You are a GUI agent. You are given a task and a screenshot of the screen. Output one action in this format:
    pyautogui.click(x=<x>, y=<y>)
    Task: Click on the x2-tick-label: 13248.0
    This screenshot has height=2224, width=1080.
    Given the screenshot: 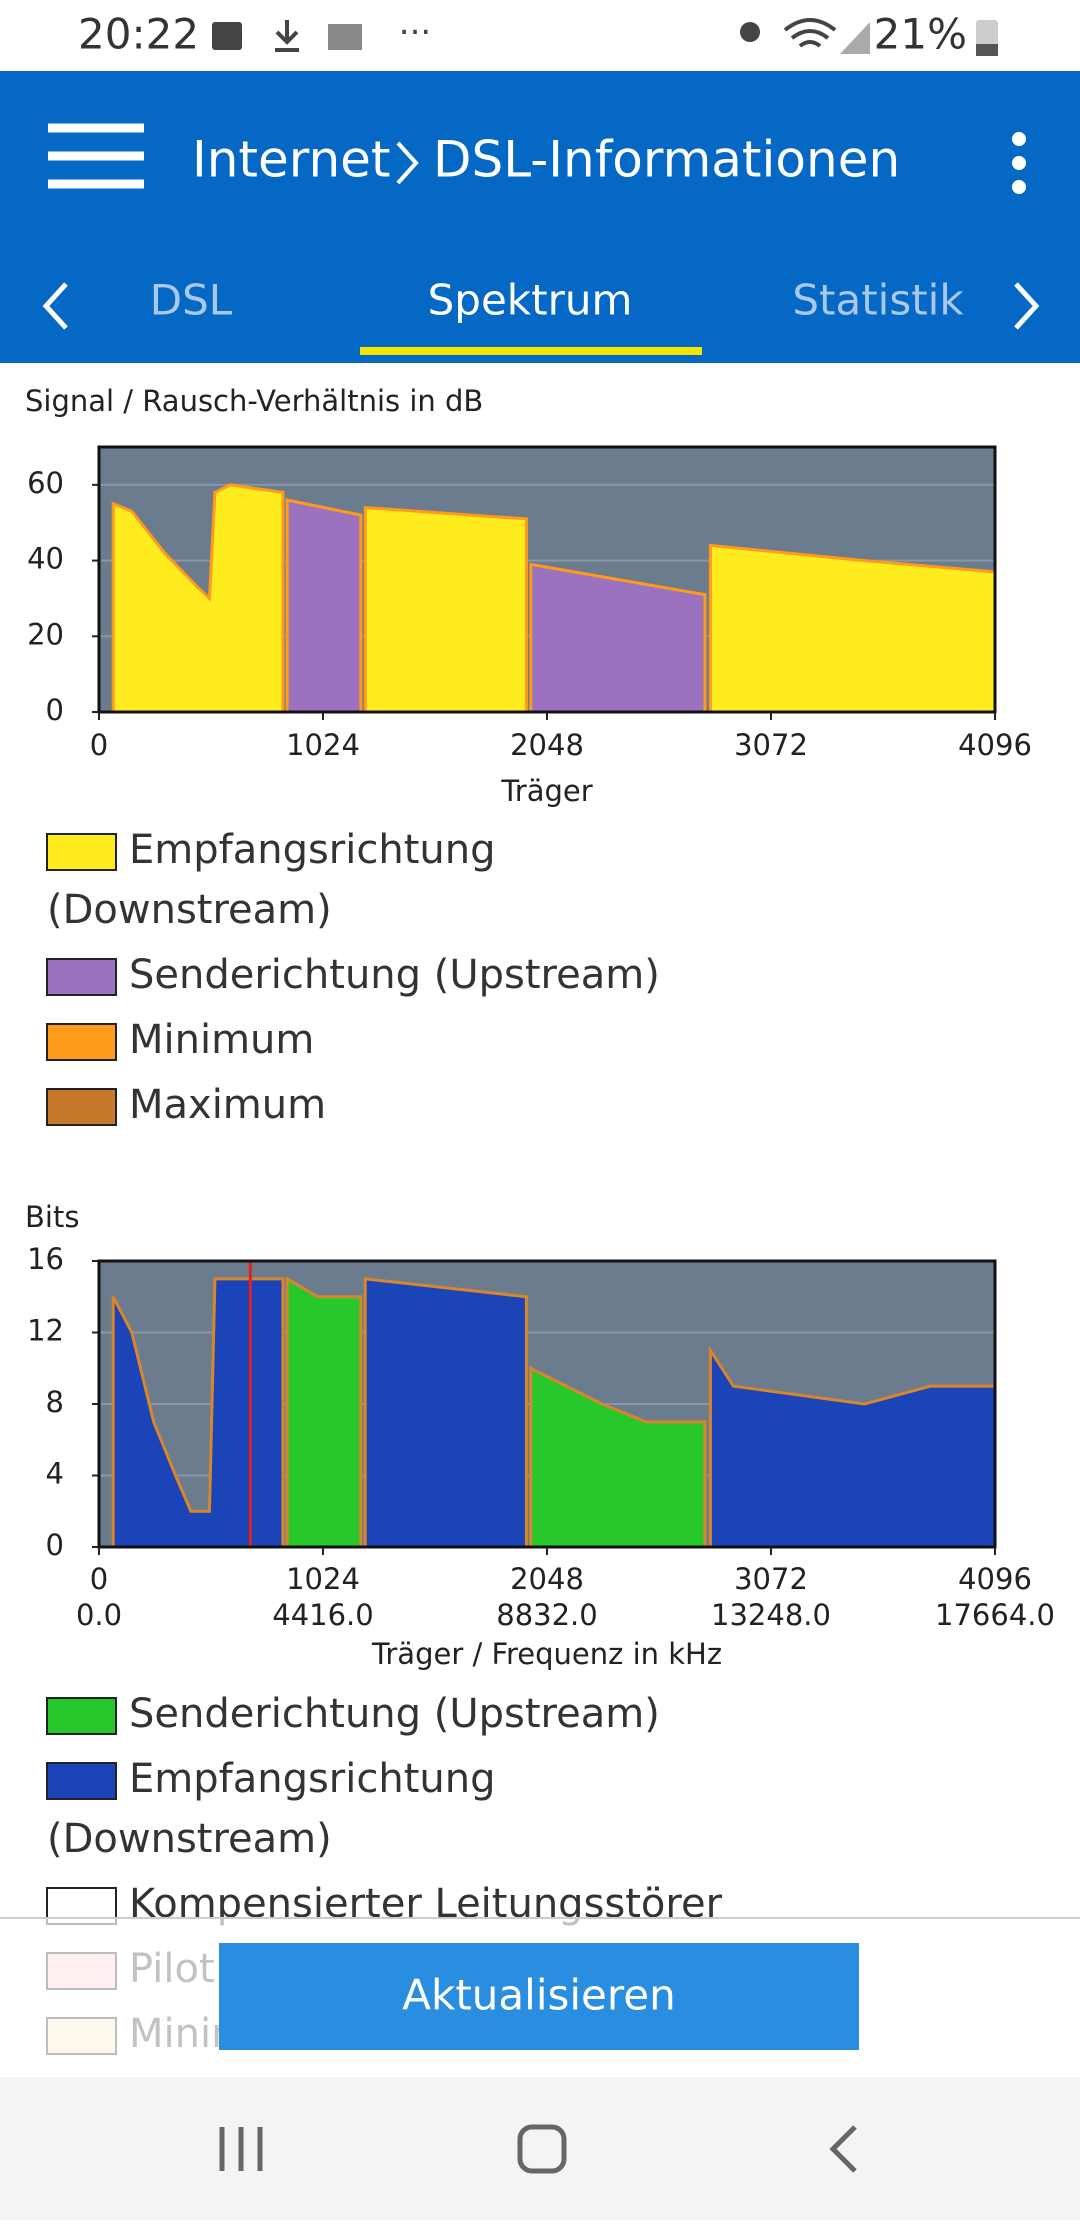 What is the action you would take?
    pyautogui.click(x=771, y=1615)
    